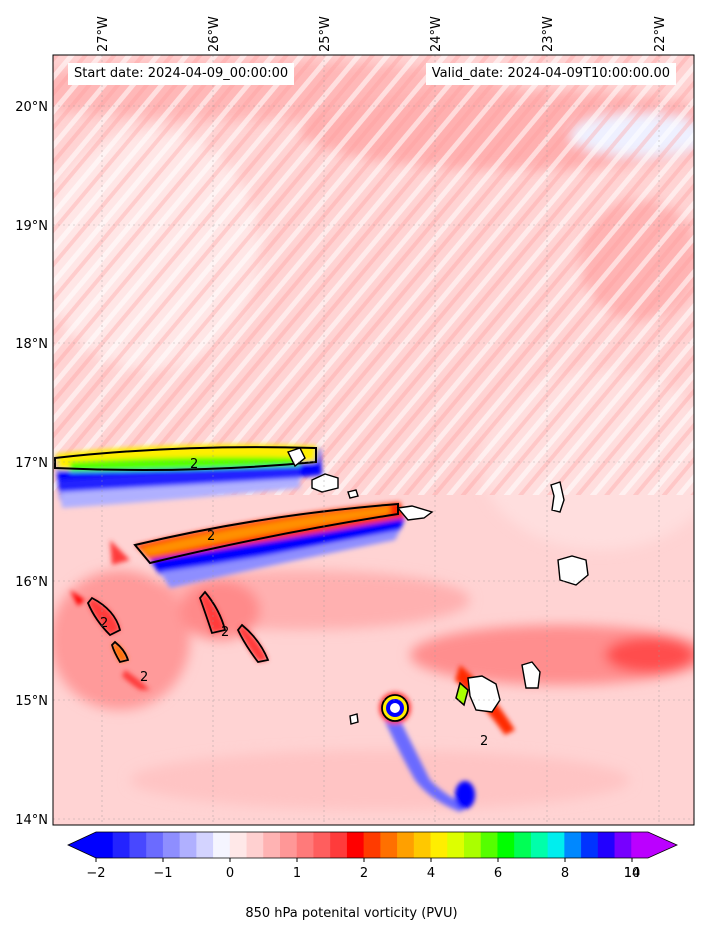 This screenshot has height=935, width=703. Describe the element at coordinates (297, 873) in the screenshot. I see `colorbar-tick-label: 1` at that location.